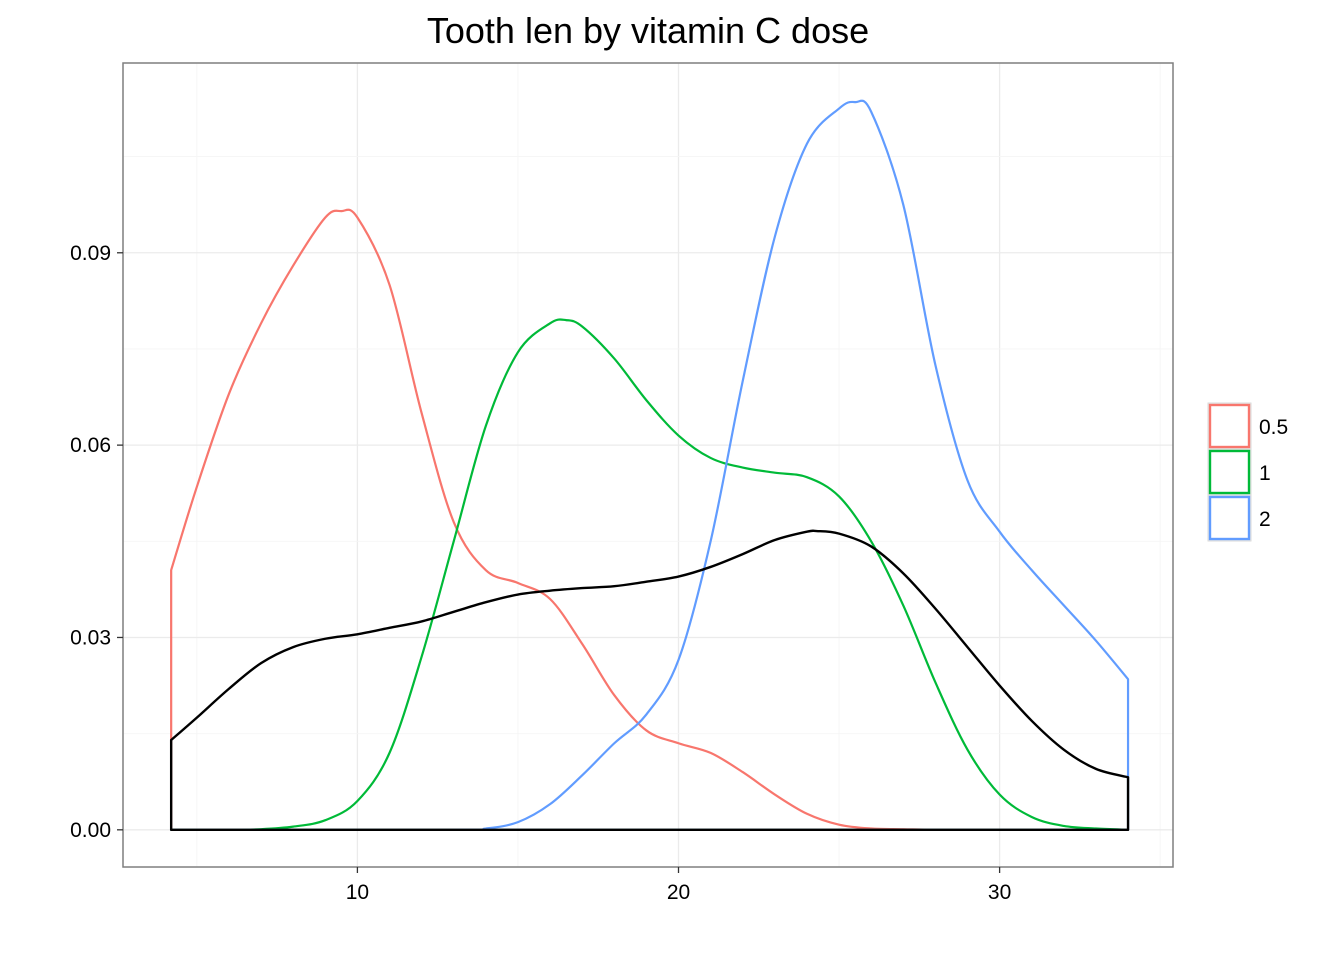 The width and height of the screenshot is (1344, 960). I want to click on x-tick-label: 20, so click(678, 892).